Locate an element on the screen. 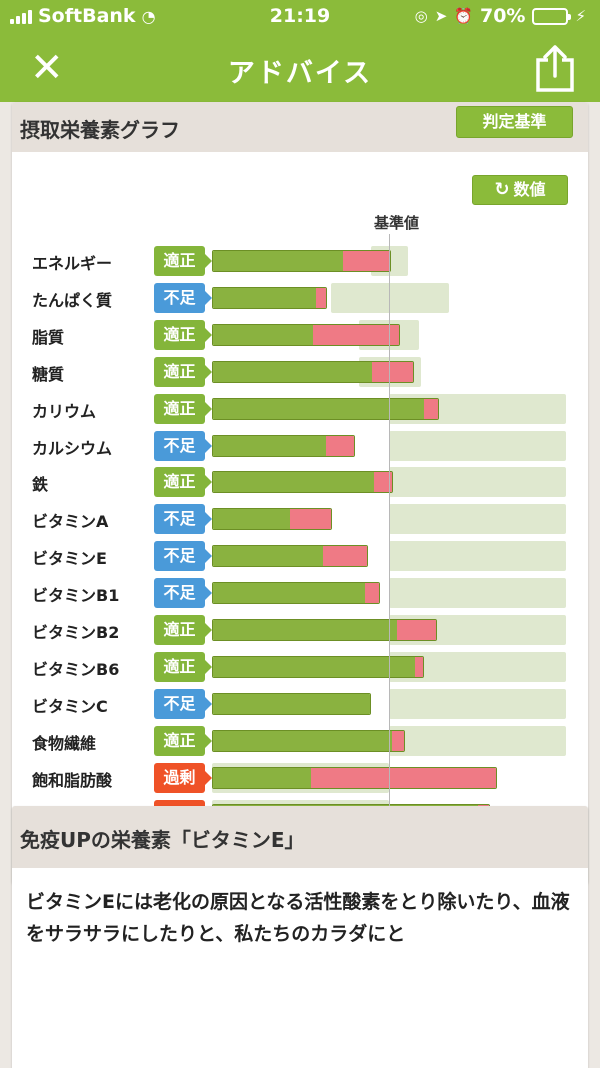 Image resolution: width=600 pixels, height=1068 pixels. battery-percent: 70% is located at coordinates (502, 16).